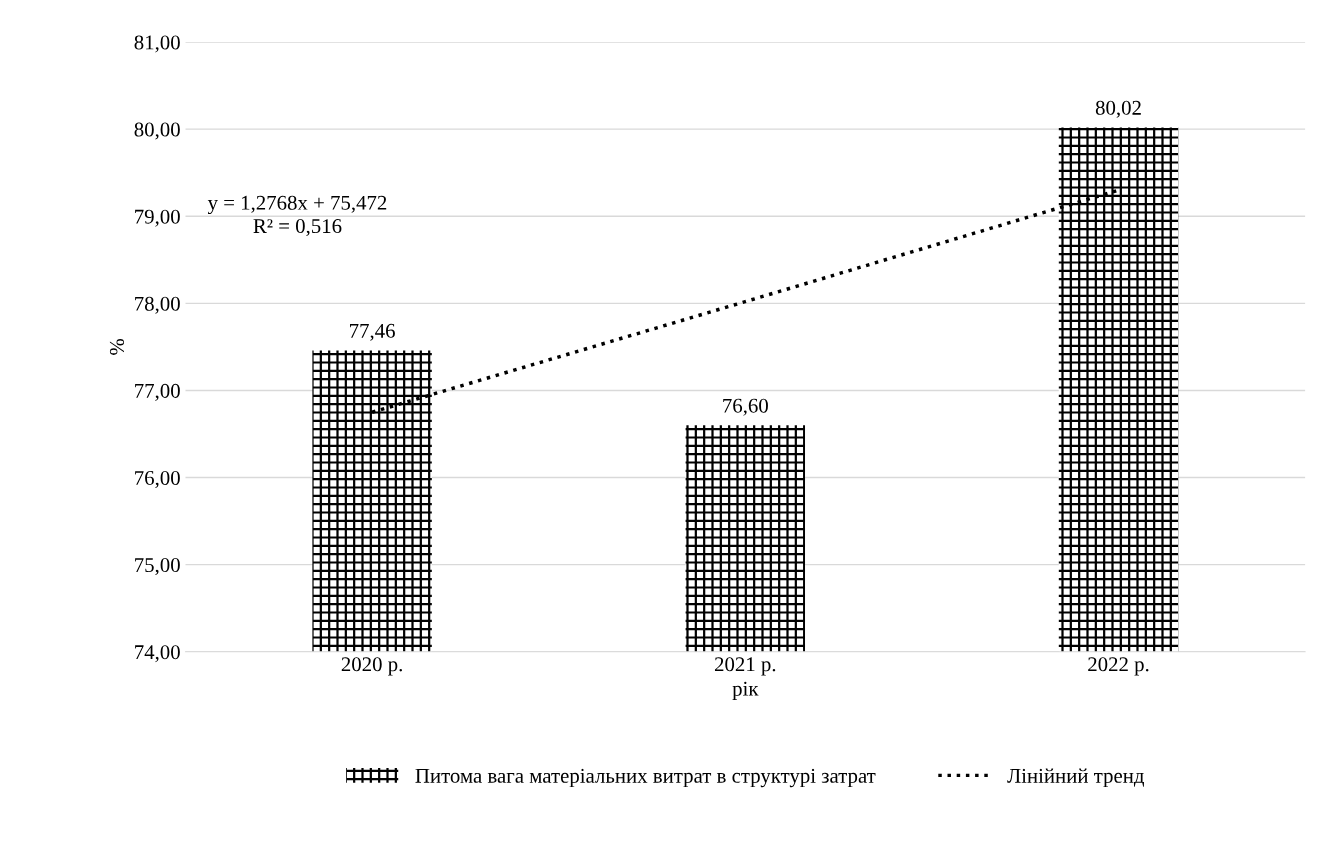 Image resolution: width=1325 pixels, height=841 pixels. Describe the element at coordinates (371, 666) in the screenshot. I see `x-tick-label: 2020 р.` at that location.